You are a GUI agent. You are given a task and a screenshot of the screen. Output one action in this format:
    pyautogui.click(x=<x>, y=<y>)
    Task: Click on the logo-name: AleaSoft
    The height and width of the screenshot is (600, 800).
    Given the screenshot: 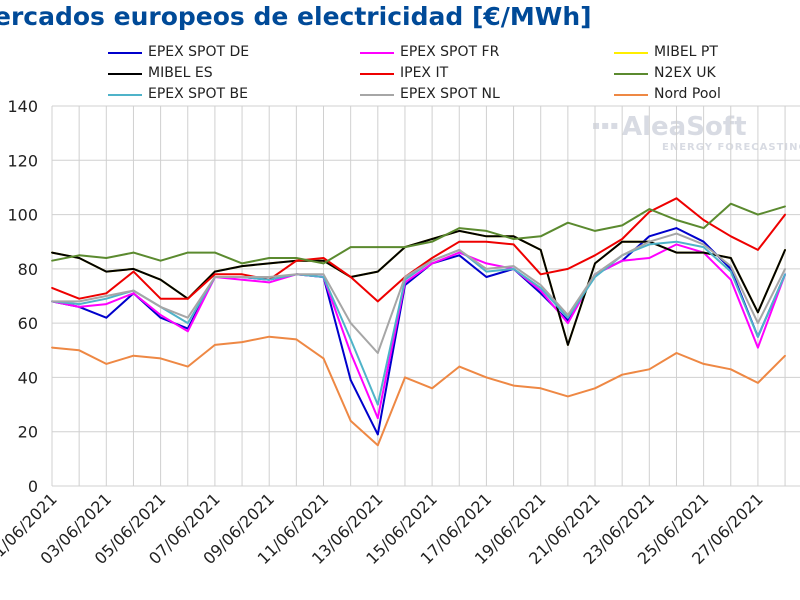 What is the action you would take?
    pyautogui.click(x=684, y=127)
    